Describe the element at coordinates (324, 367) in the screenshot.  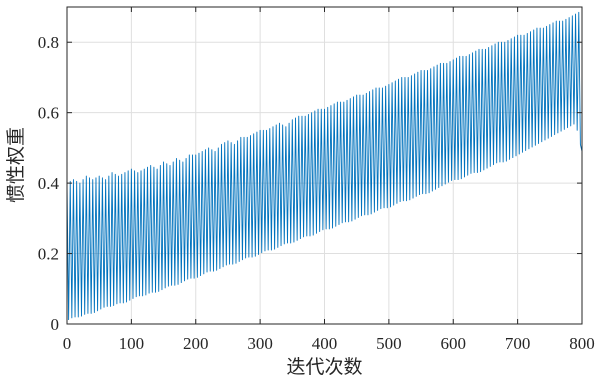
I see `x-axis-label: 迭代次数` at that location.